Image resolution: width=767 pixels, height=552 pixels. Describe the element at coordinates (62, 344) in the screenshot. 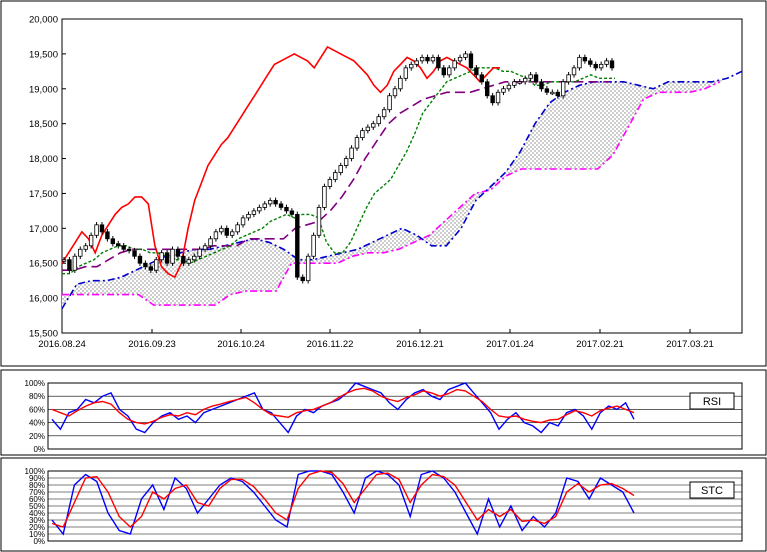

I see `price-x-tick-label: 2016.08.24` at that location.